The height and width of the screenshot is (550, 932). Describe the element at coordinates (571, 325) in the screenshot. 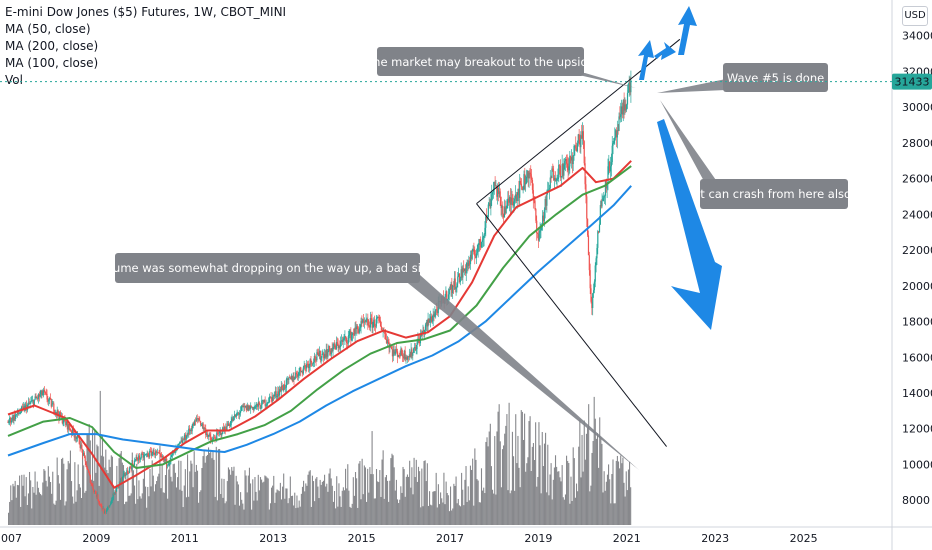

I see `trend-line` at that location.